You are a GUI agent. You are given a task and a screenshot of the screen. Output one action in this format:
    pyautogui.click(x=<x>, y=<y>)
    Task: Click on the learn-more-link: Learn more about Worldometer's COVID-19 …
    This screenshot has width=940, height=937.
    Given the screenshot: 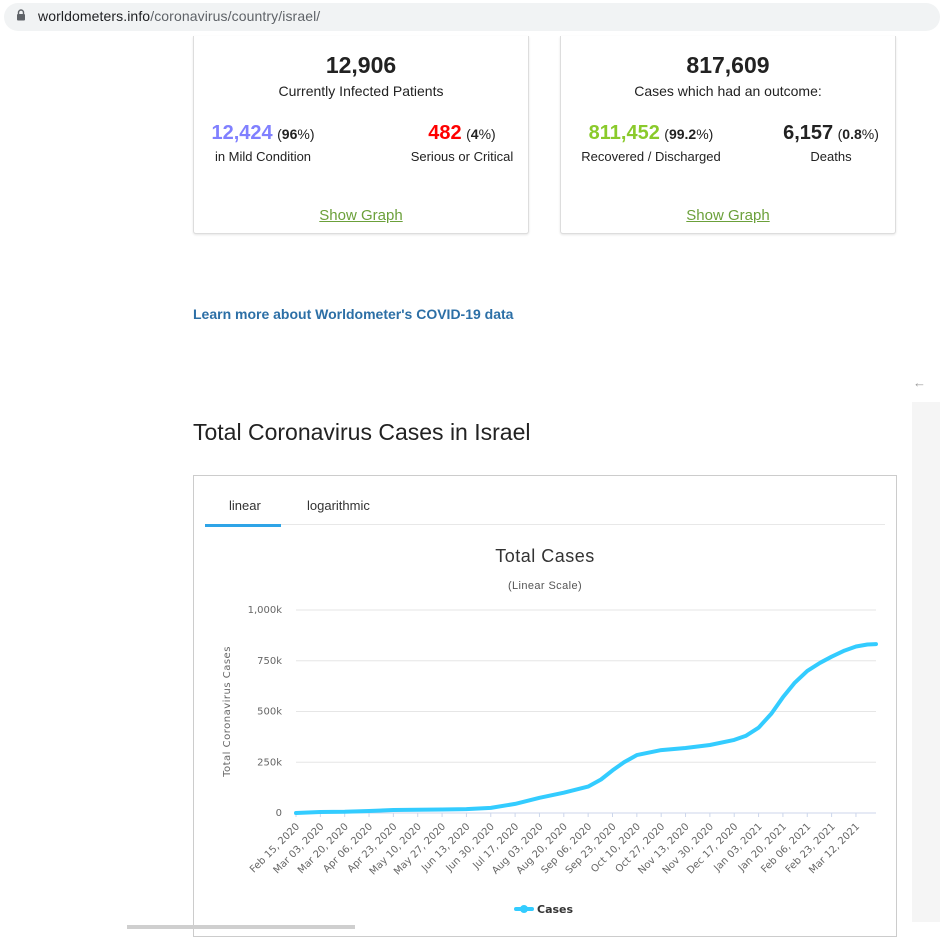 What is the action you would take?
    pyautogui.click(x=353, y=314)
    